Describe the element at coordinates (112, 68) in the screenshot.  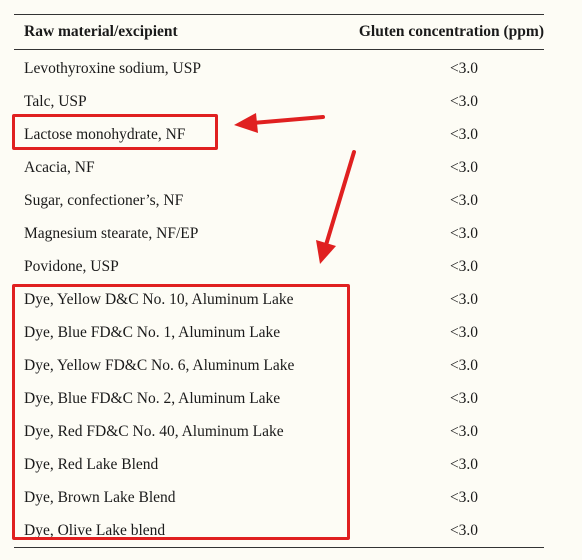
I see `cell-material: Levothyroxine sodium, USP` at that location.